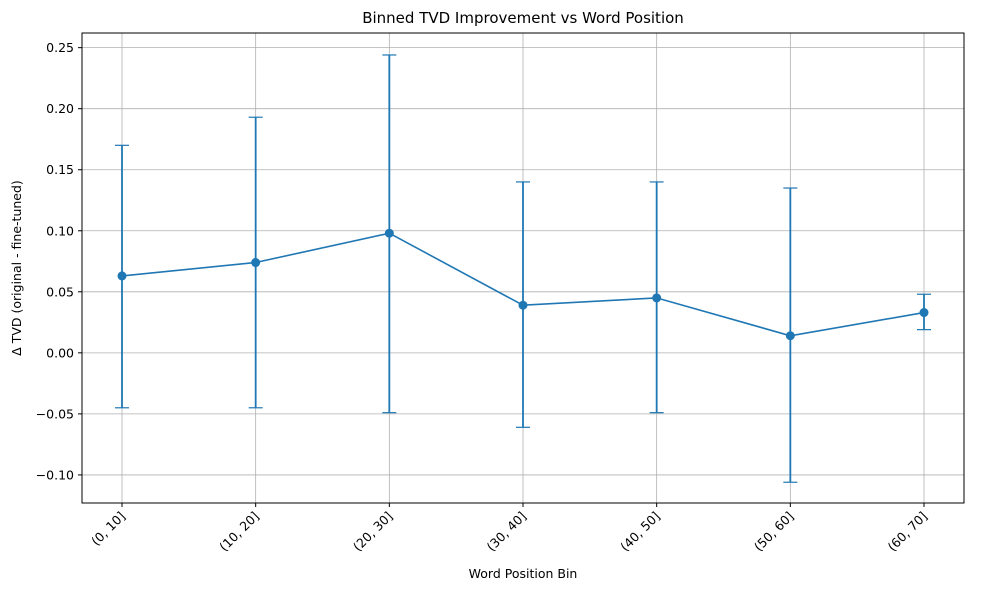 This screenshot has height=590, width=989. I want to click on y-tick-label: 0.10, so click(60, 230).